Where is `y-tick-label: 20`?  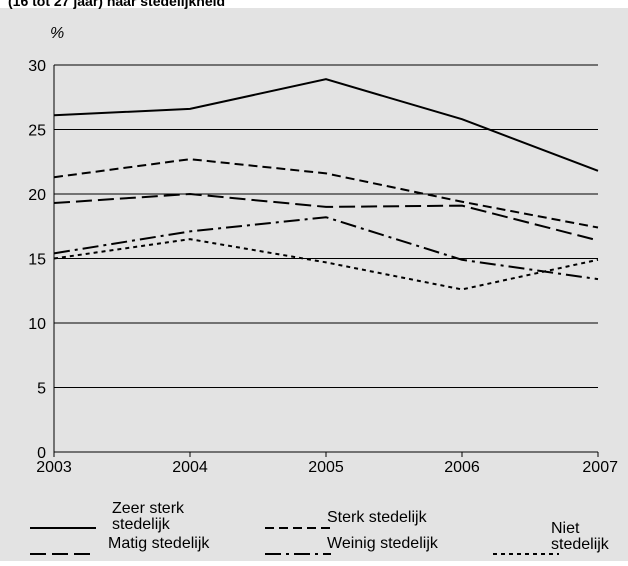 y-tick-label: 20 is located at coordinates (37, 195).